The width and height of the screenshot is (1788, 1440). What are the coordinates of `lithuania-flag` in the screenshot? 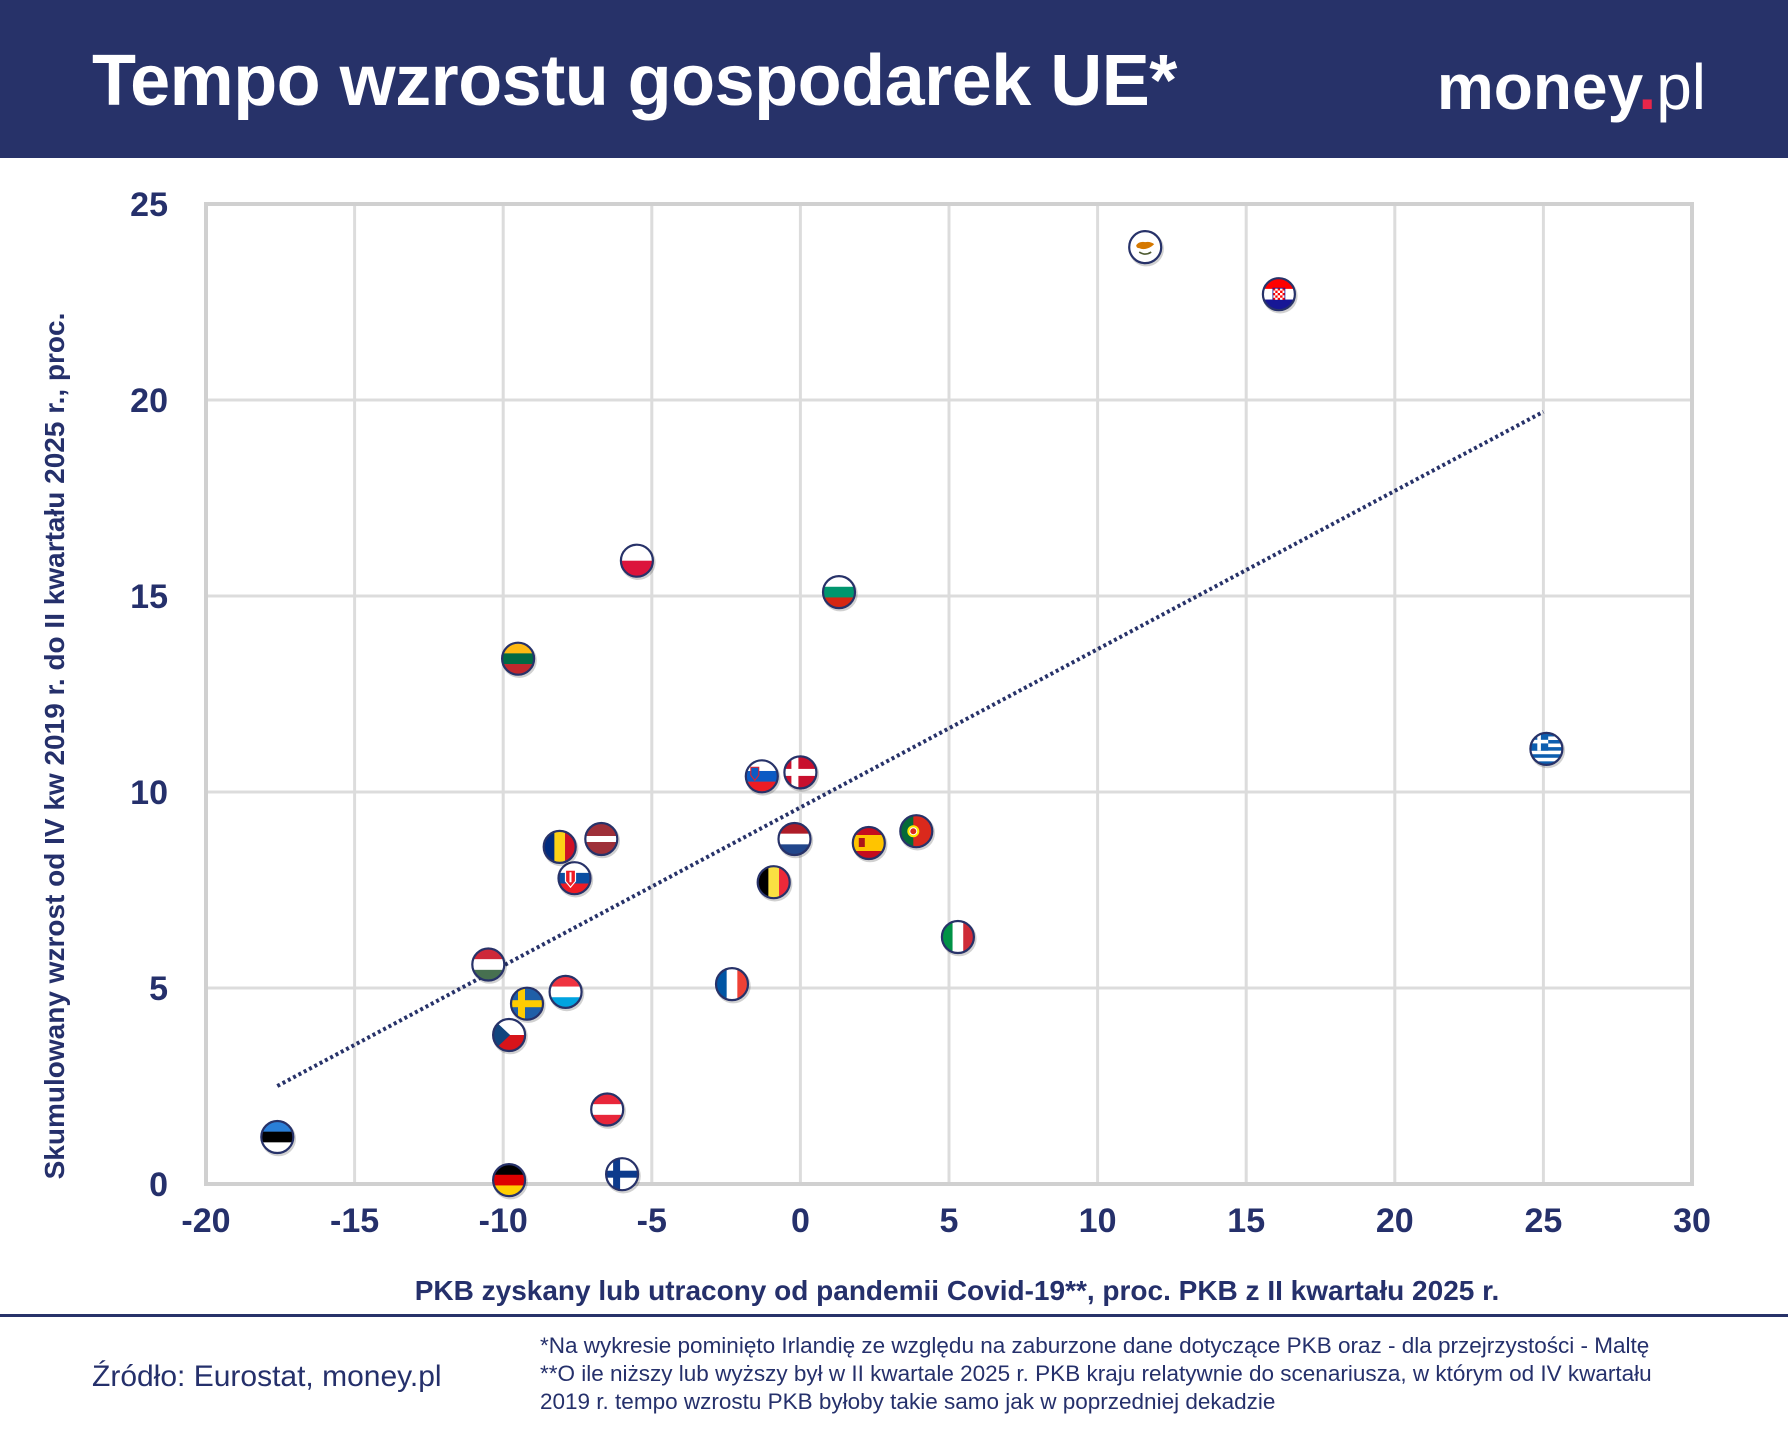 It's located at (518, 659).